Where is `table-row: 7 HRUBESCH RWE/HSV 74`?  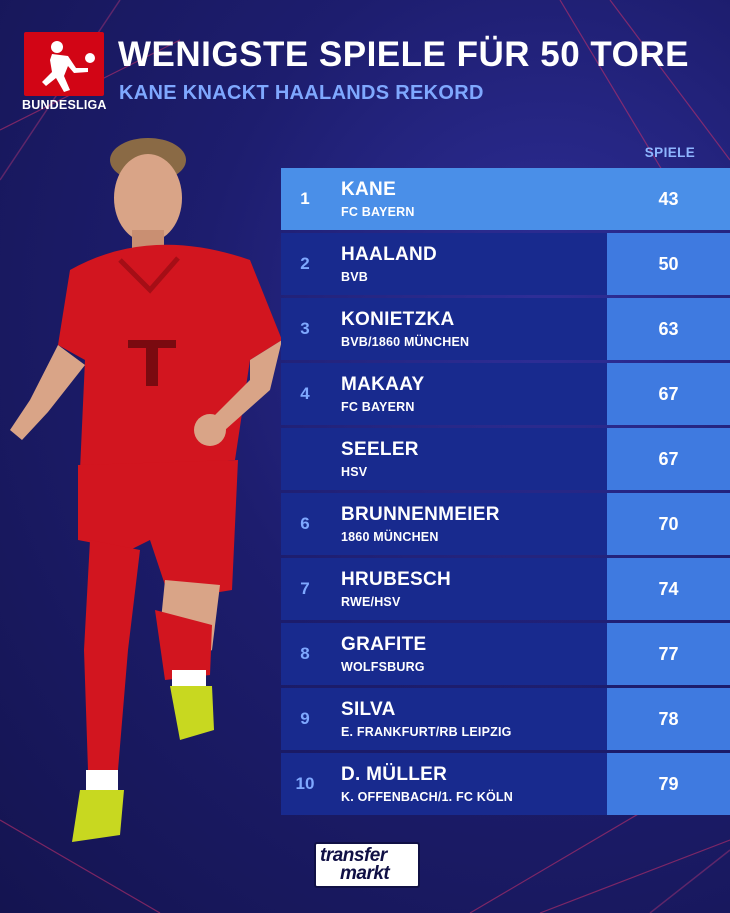
table-row: 7 HRUBESCH RWE/HSV 74 is located at coordinates (505, 589).